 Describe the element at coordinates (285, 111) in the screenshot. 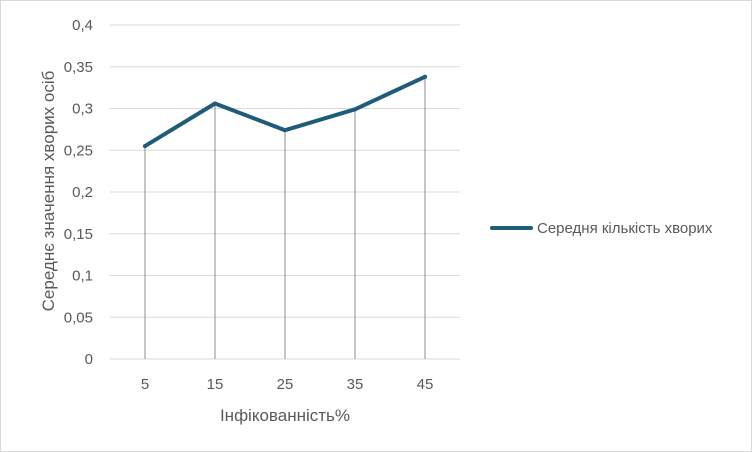

I see `series-layer` at that location.